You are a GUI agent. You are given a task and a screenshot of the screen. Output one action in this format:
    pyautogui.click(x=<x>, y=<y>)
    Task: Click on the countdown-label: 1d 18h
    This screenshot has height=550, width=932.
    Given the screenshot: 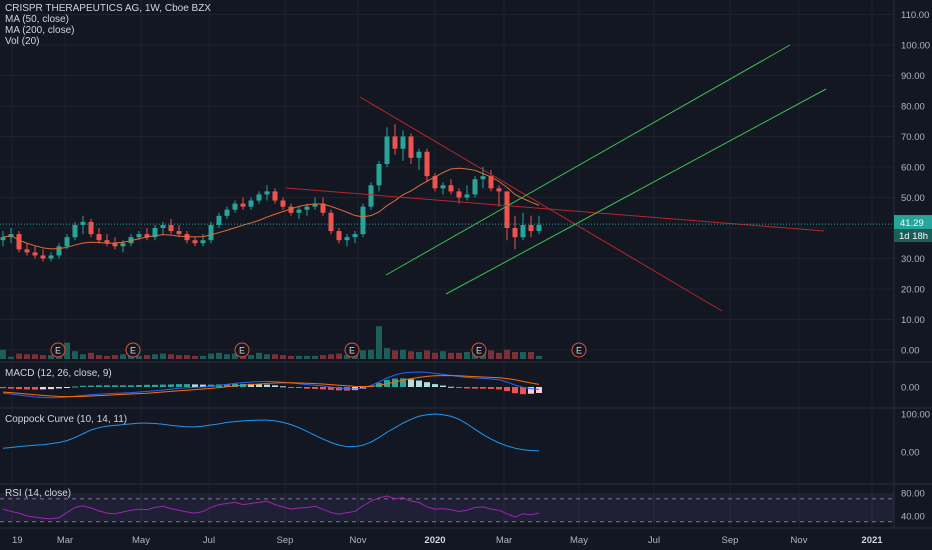 What is the action you would take?
    pyautogui.click(x=913, y=236)
    